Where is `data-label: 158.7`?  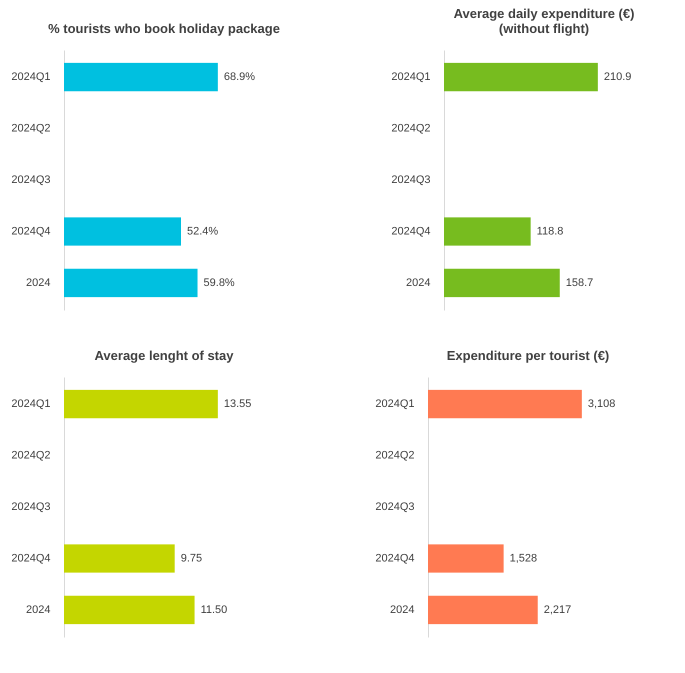 data-label: 158.7 is located at coordinates (580, 282).